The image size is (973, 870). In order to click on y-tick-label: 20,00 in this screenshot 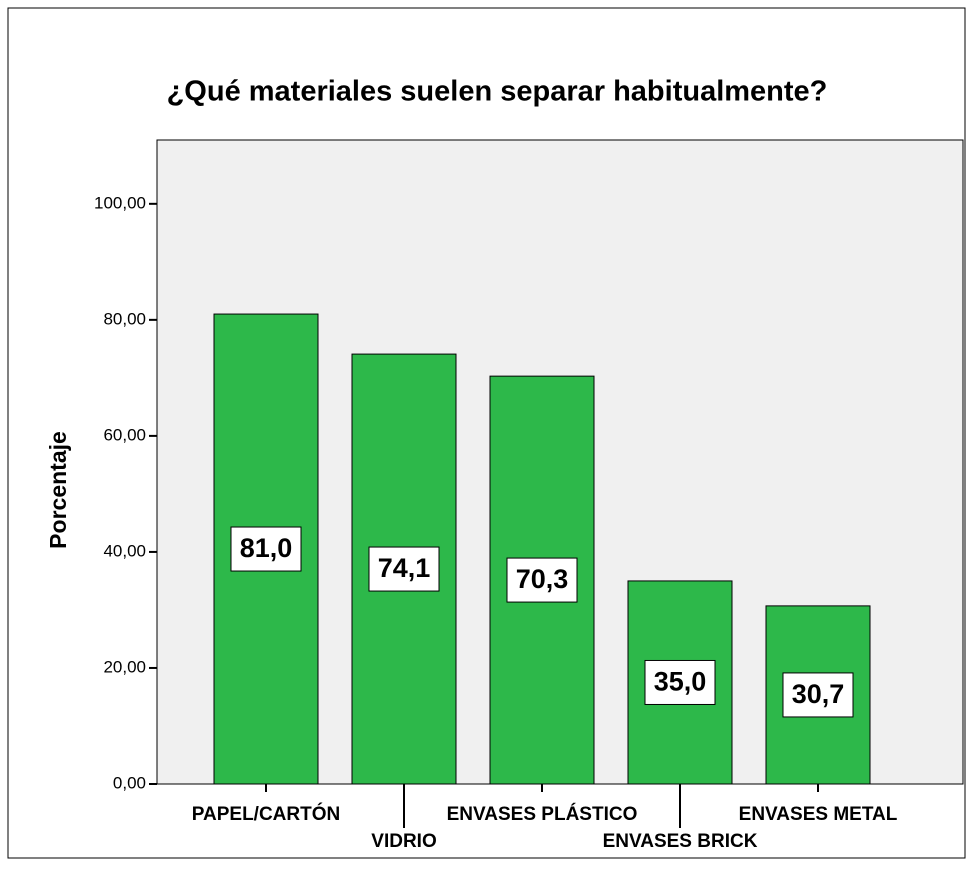, I will do `click(124, 666)`.